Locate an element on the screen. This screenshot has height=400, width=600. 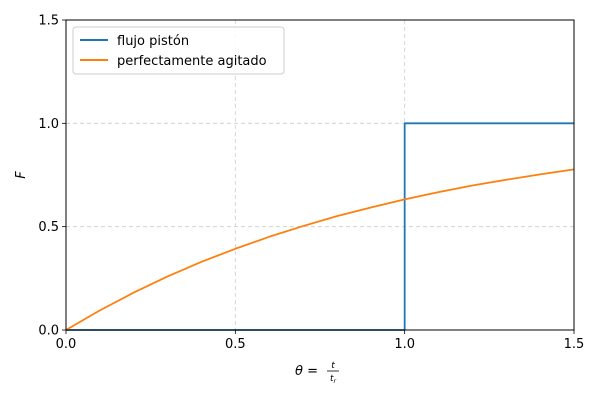
x-tick-label: 0.0 is located at coordinates (66, 344).